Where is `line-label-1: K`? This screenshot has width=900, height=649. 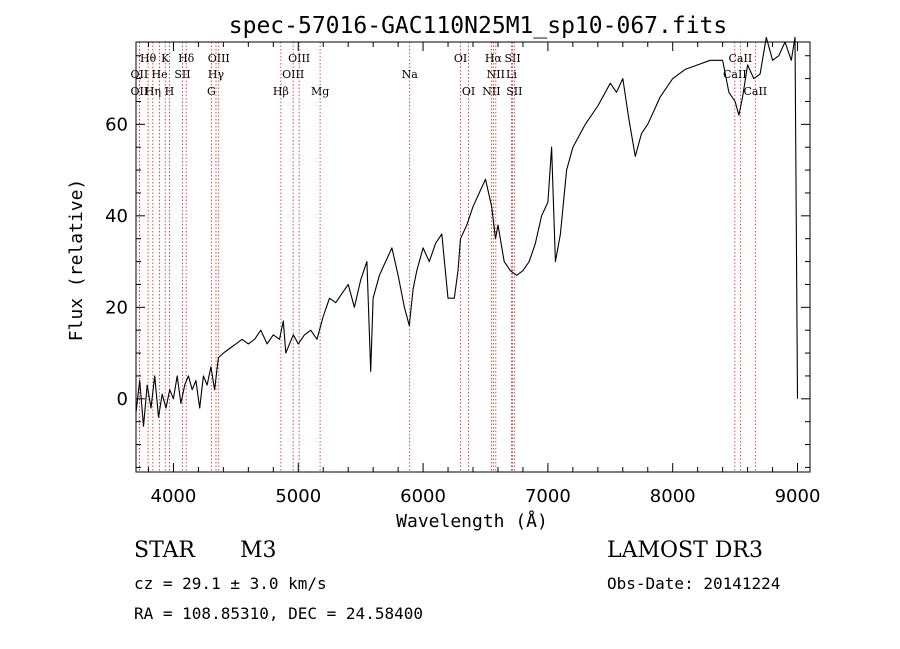
line-label-1: K is located at coordinates (165, 58).